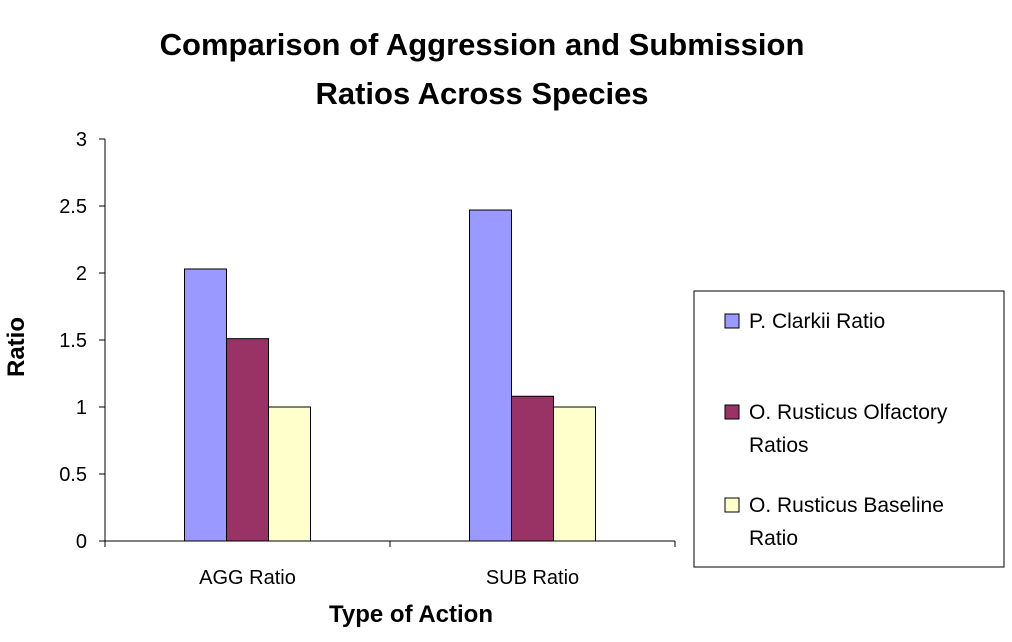 This screenshot has width=1012, height=642. What do you see at coordinates (848, 412) in the screenshot?
I see `legend-label: O. Rusticus Olfactory` at bounding box center [848, 412].